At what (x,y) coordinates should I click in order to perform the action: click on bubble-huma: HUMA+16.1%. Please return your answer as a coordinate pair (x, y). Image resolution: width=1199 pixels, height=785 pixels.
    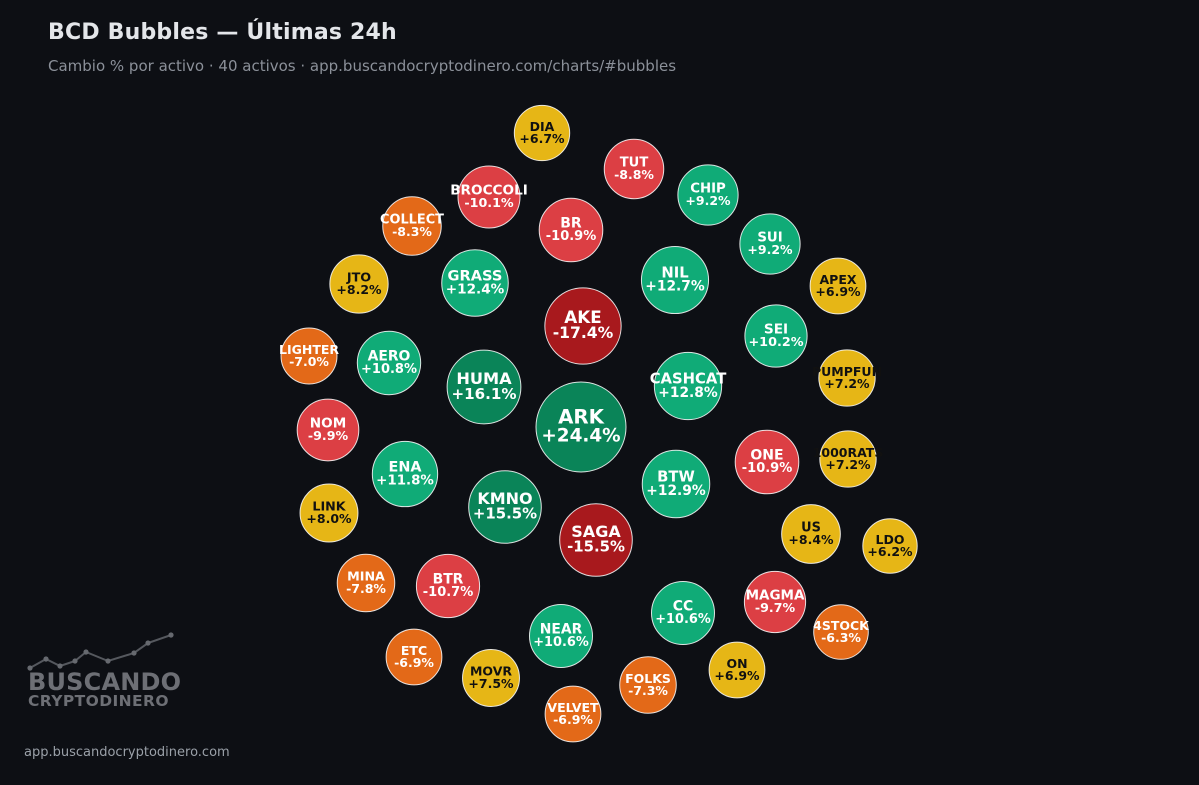
    Looking at the image, I should click on (484, 387).